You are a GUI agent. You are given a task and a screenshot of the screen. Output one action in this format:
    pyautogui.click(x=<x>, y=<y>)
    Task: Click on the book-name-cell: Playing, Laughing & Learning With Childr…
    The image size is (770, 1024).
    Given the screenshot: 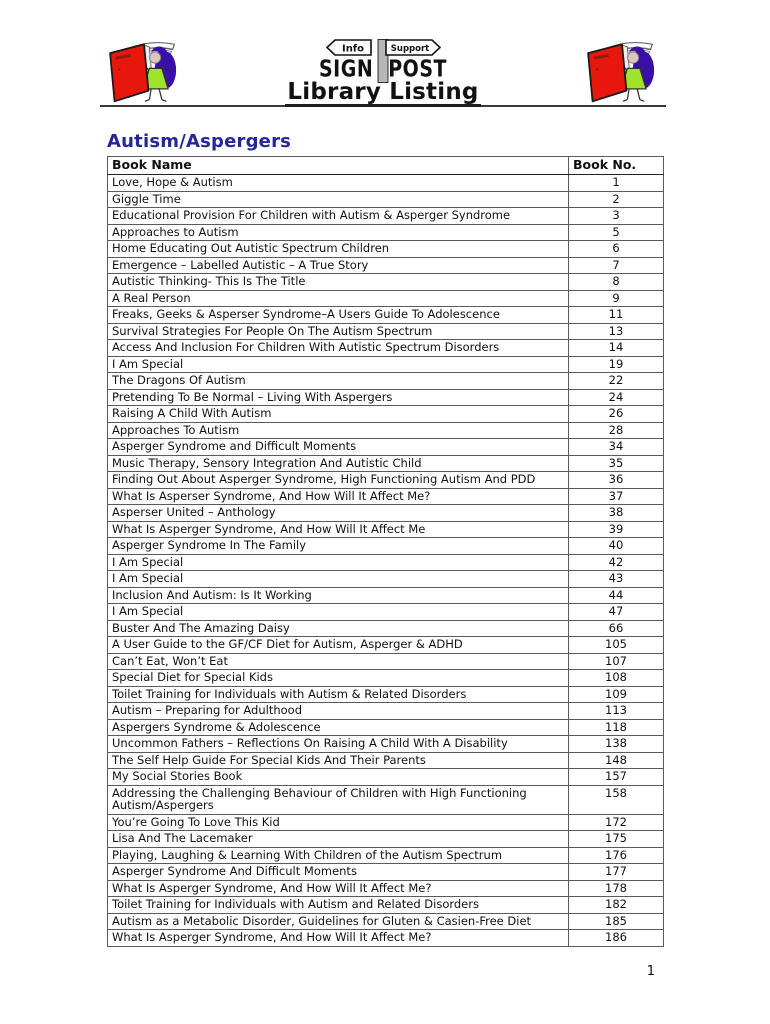 What is the action you would take?
    pyautogui.click(x=338, y=855)
    